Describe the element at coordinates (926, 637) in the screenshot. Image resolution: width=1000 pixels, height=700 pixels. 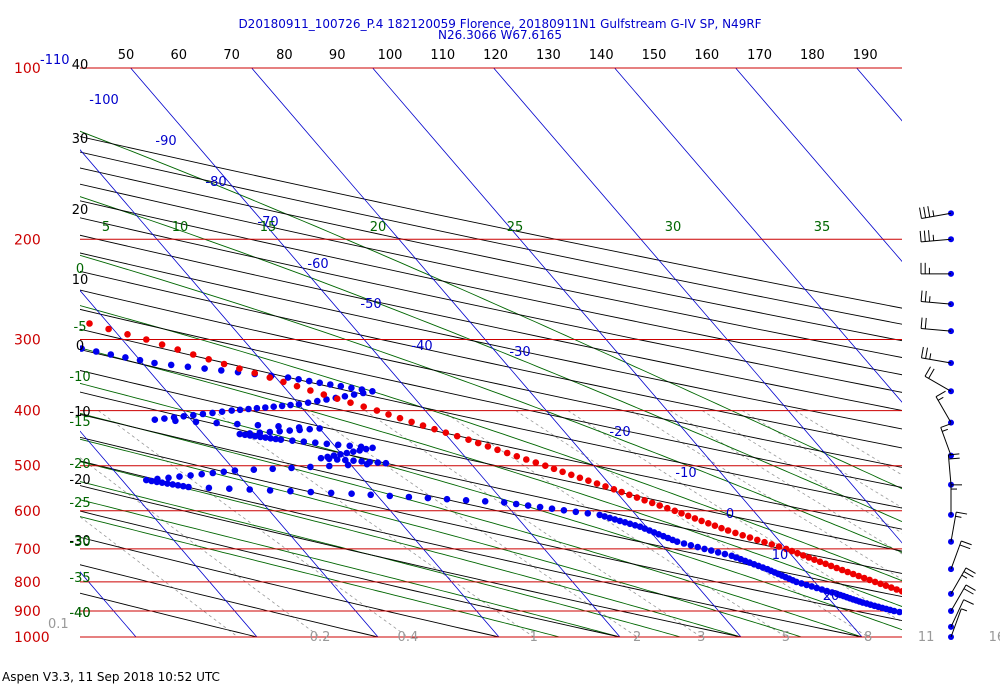
I see `mixing-ratio-label: 11` at that location.